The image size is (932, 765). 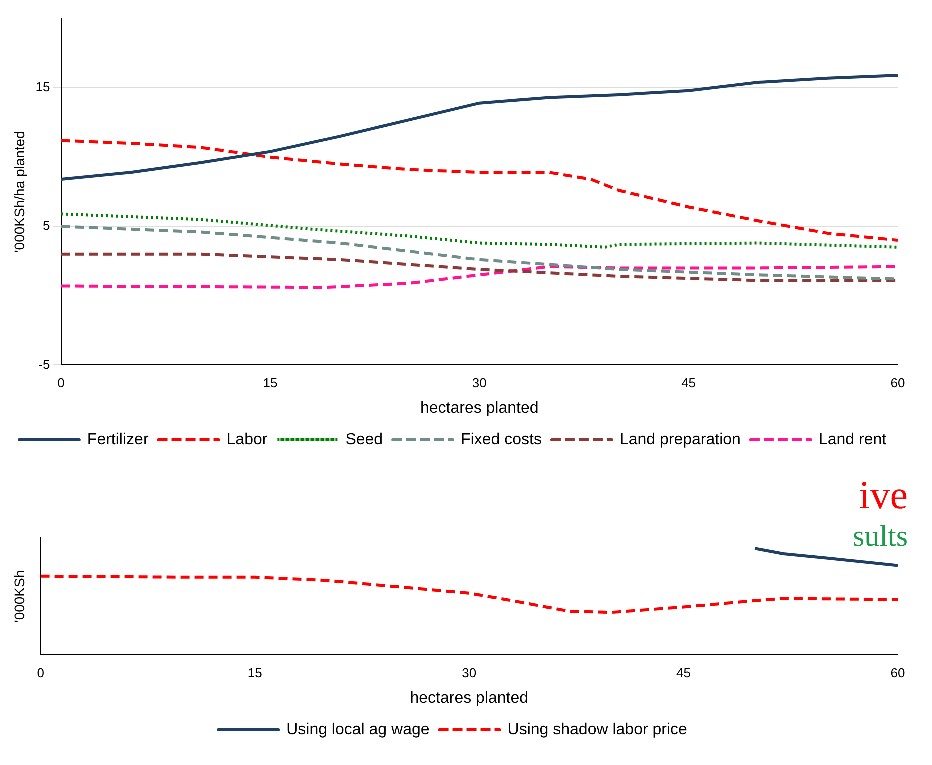 I want to click on y-tick-label: -5, so click(x=44, y=364).